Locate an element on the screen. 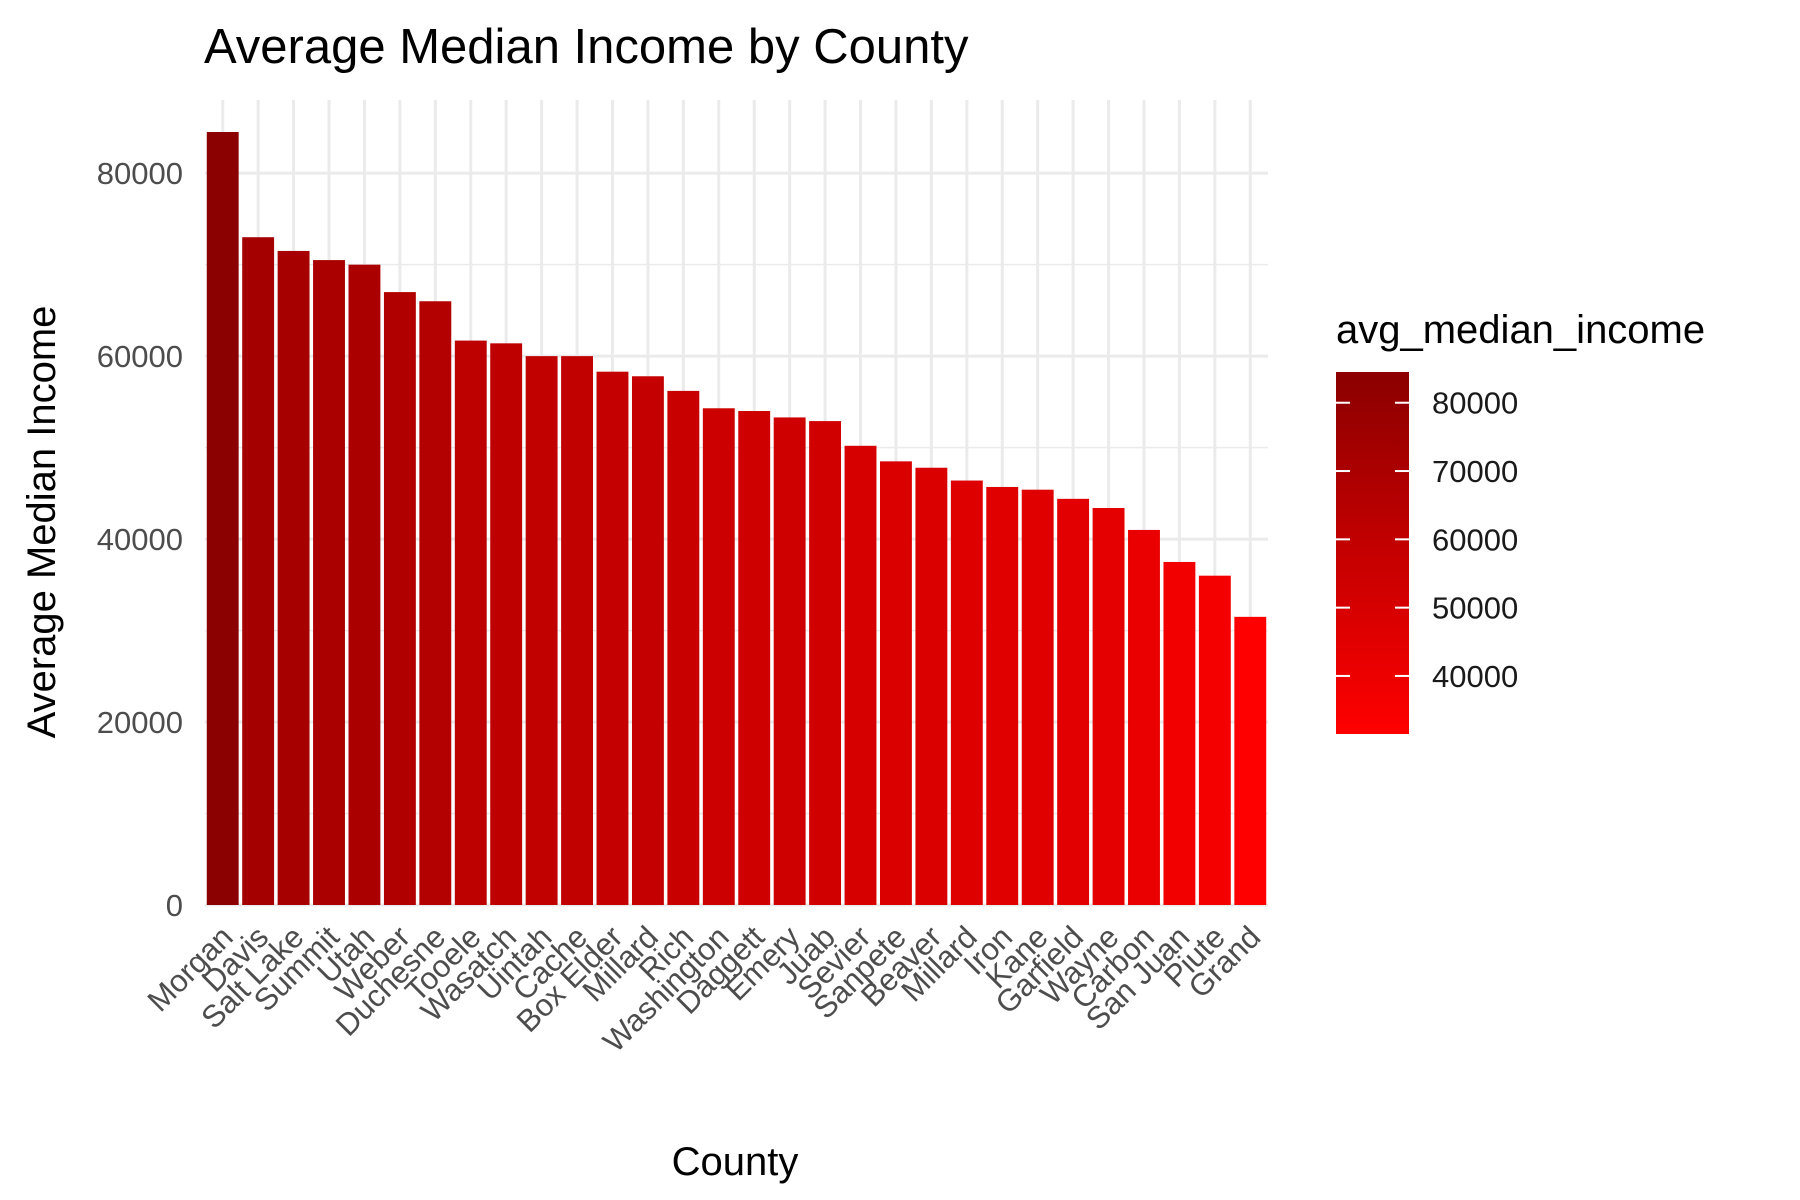 This screenshot has width=1800, height=1200. legend-label: 50000 is located at coordinates (1475, 608).